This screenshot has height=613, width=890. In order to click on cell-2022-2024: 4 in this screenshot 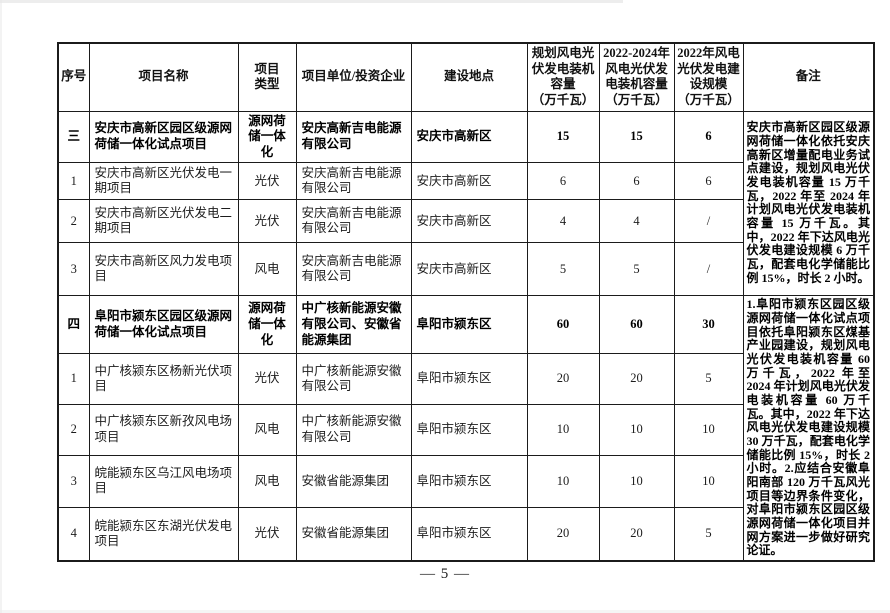, I will do `click(636, 221)`.